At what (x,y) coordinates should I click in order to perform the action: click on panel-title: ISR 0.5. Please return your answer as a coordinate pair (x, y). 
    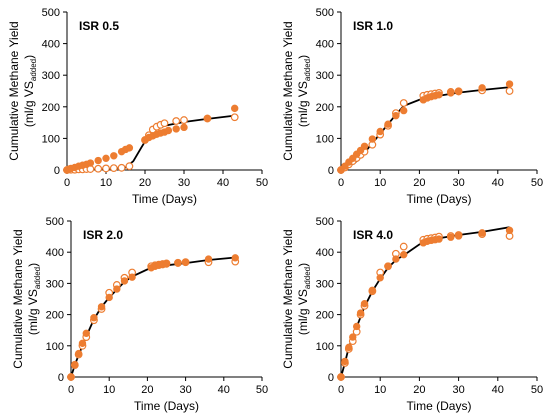
    Looking at the image, I should click on (99, 26).